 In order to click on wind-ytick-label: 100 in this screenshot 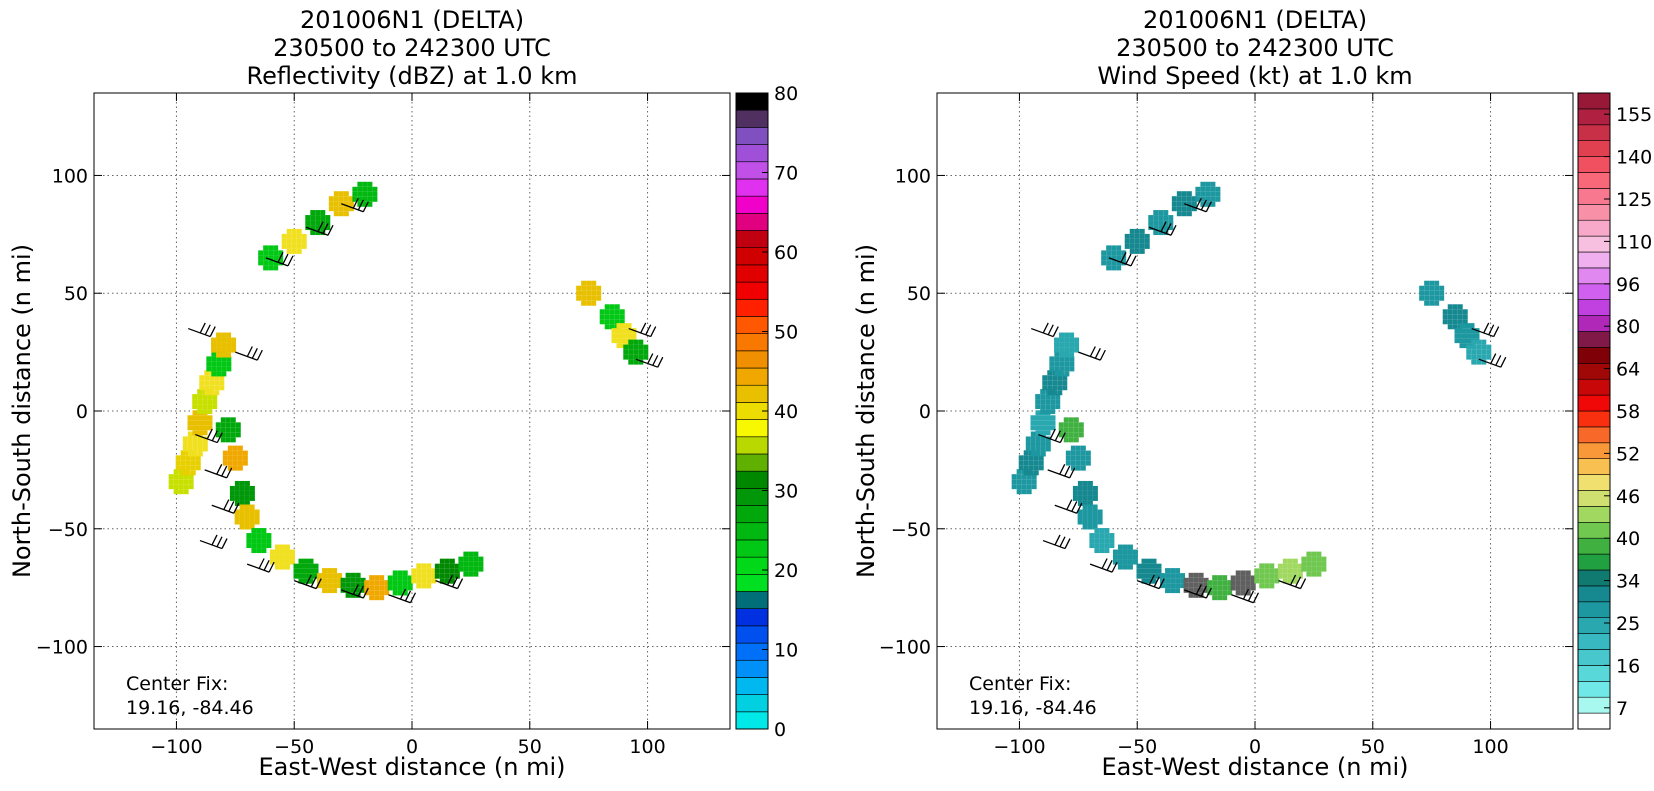, I will do `click(913, 176)`.